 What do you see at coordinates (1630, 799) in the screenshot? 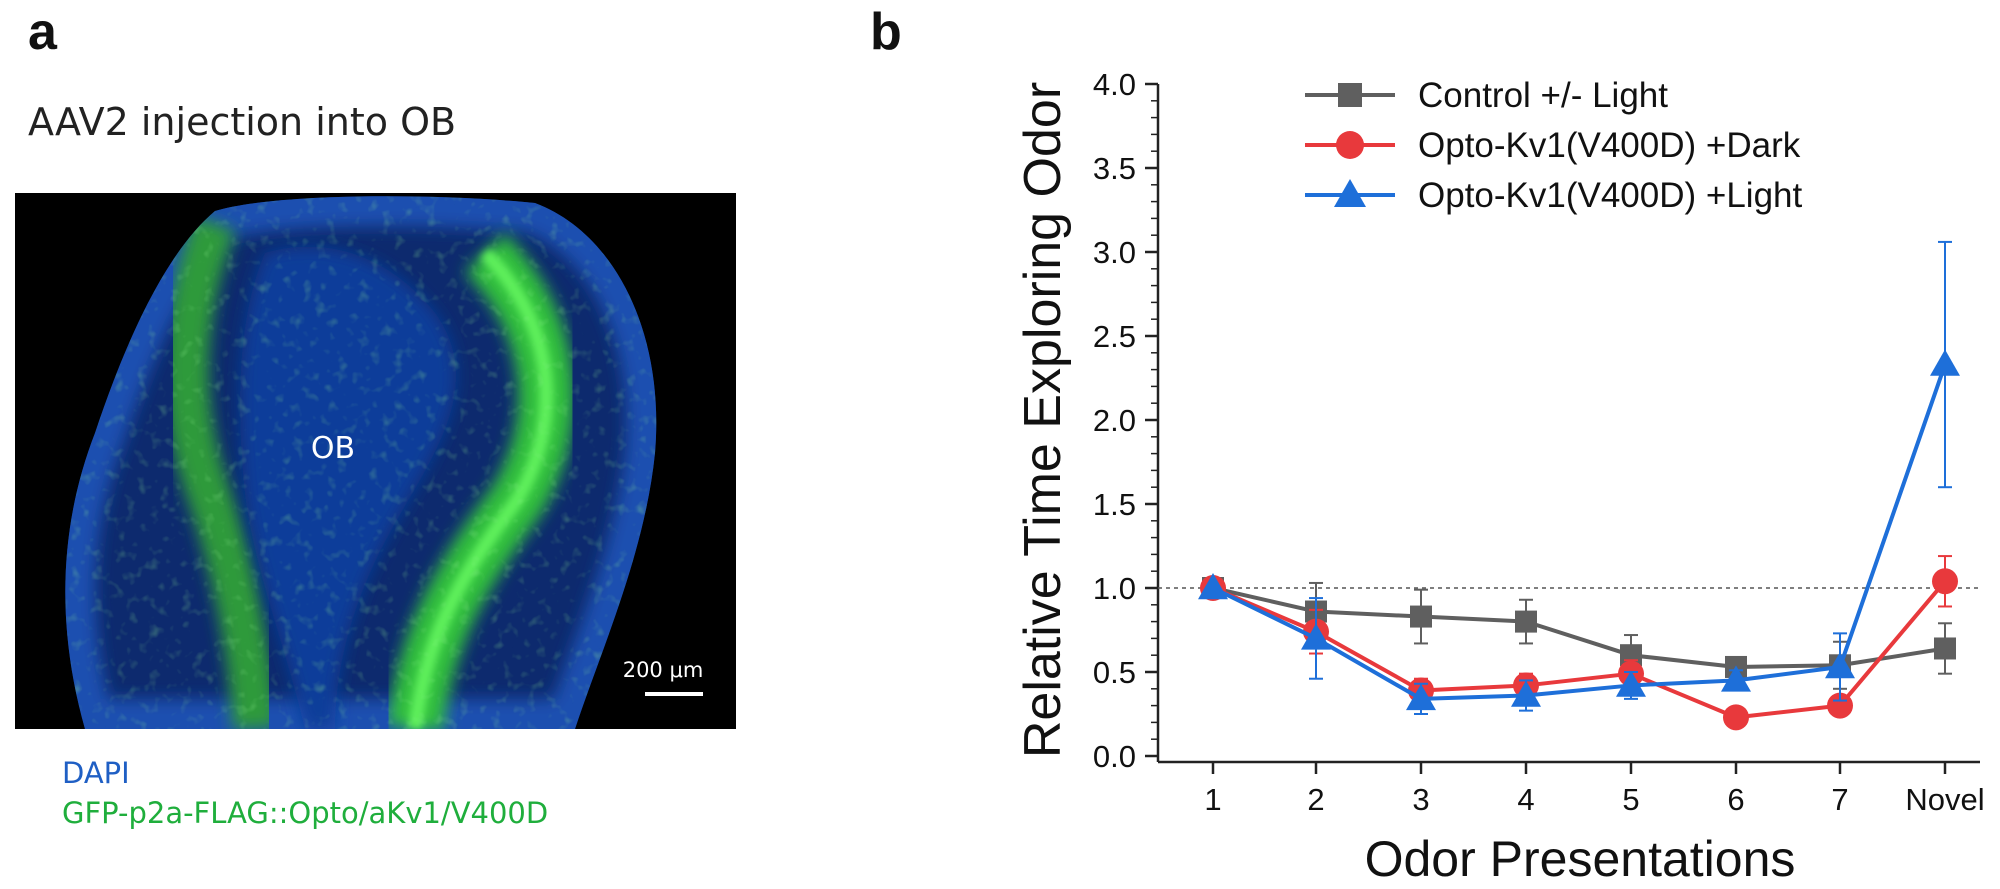
I see `x-tick-label: 5` at bounding box center [1630, 799].